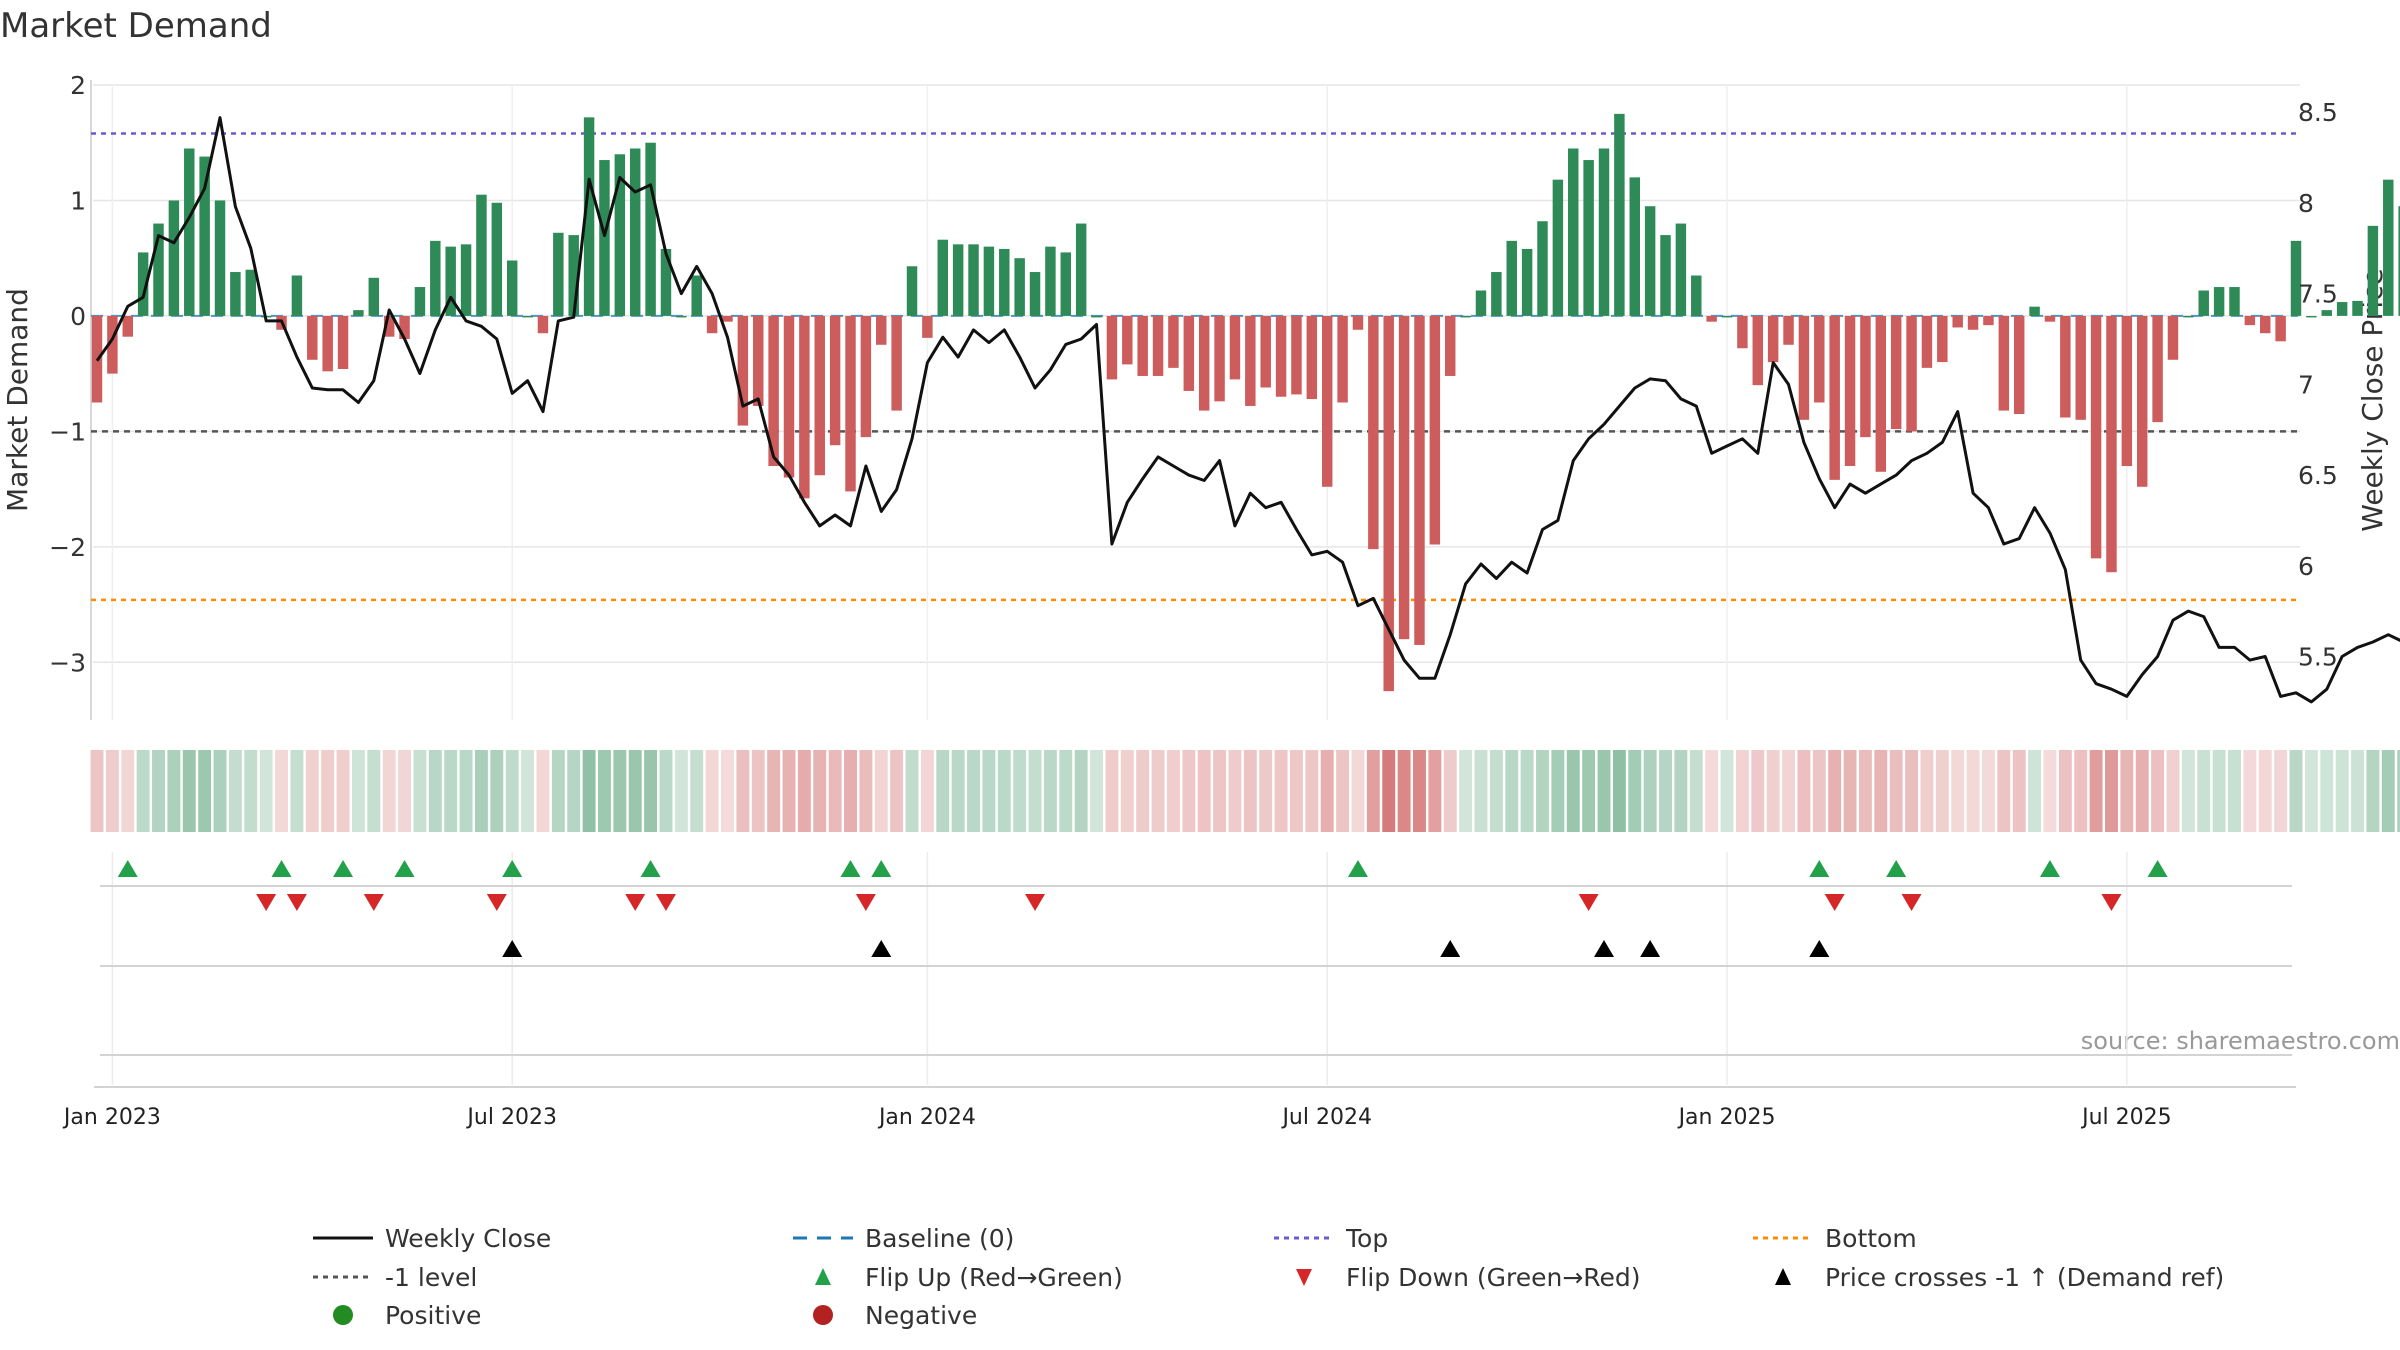 The image size is (2400, 1350). I want to click on legend-swatch, so click(343, 1315).